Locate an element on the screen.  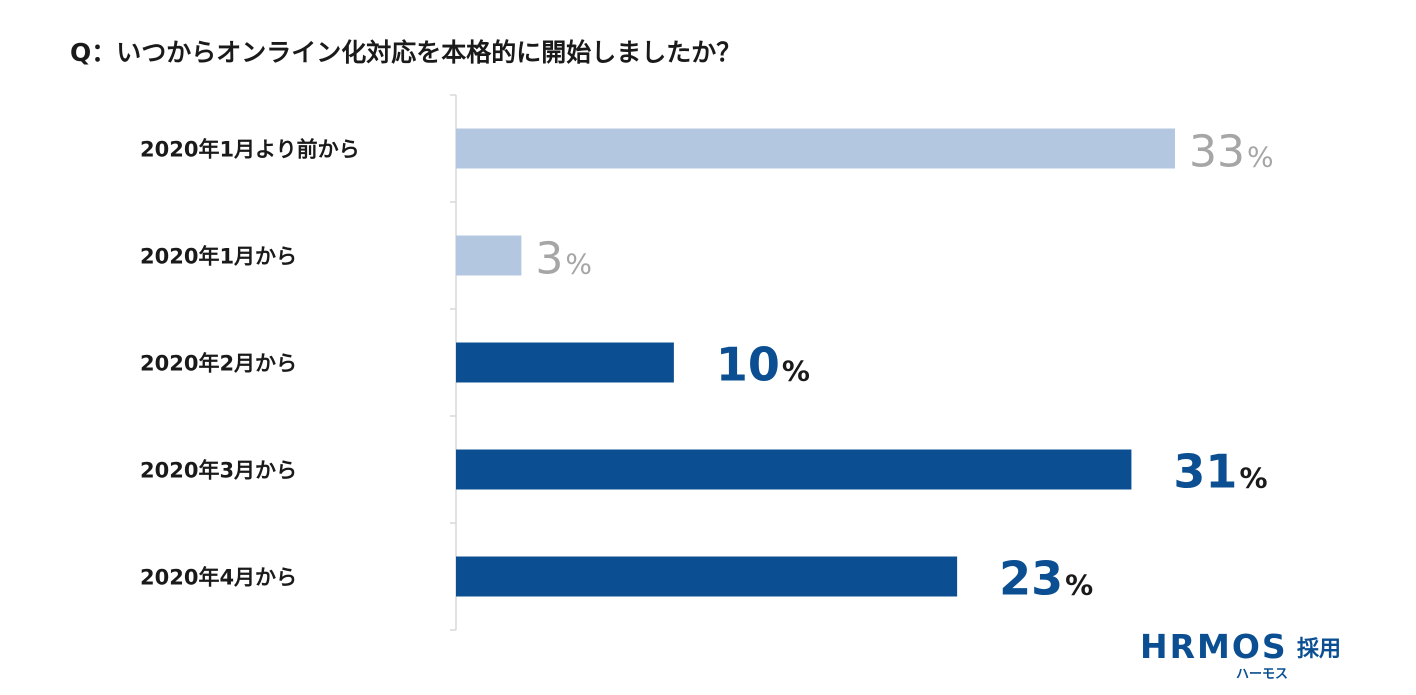
value-label-3: 31% is located at coordinates (1220, 472).